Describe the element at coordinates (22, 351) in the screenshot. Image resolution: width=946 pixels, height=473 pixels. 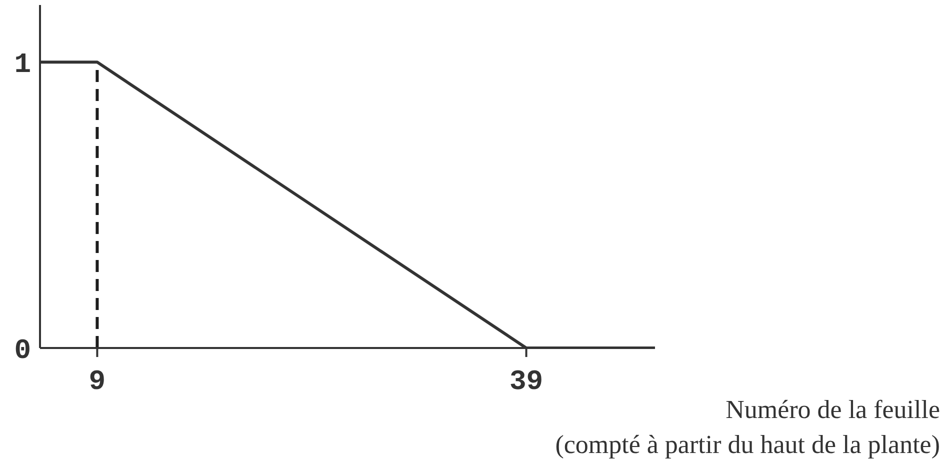
I see `y-tick-label: 0` at that location.